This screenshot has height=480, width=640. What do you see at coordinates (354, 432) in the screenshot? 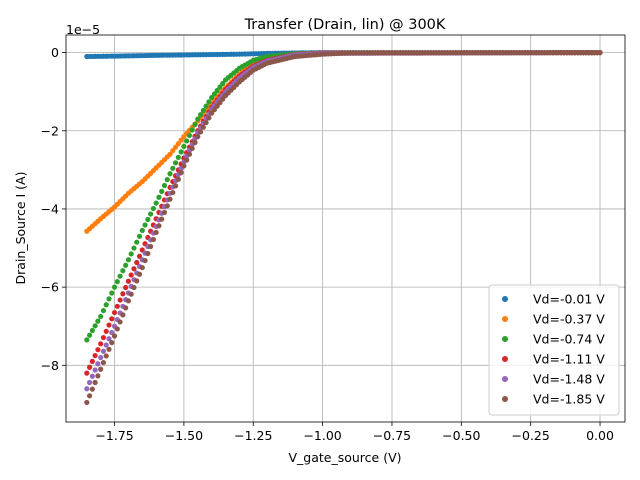
I see `x-axis-ticks: −1.75 −1.50 −1.25 −1.00 −0.75 −0.50 −0.25 0.00` at bounding box center [354, 432].